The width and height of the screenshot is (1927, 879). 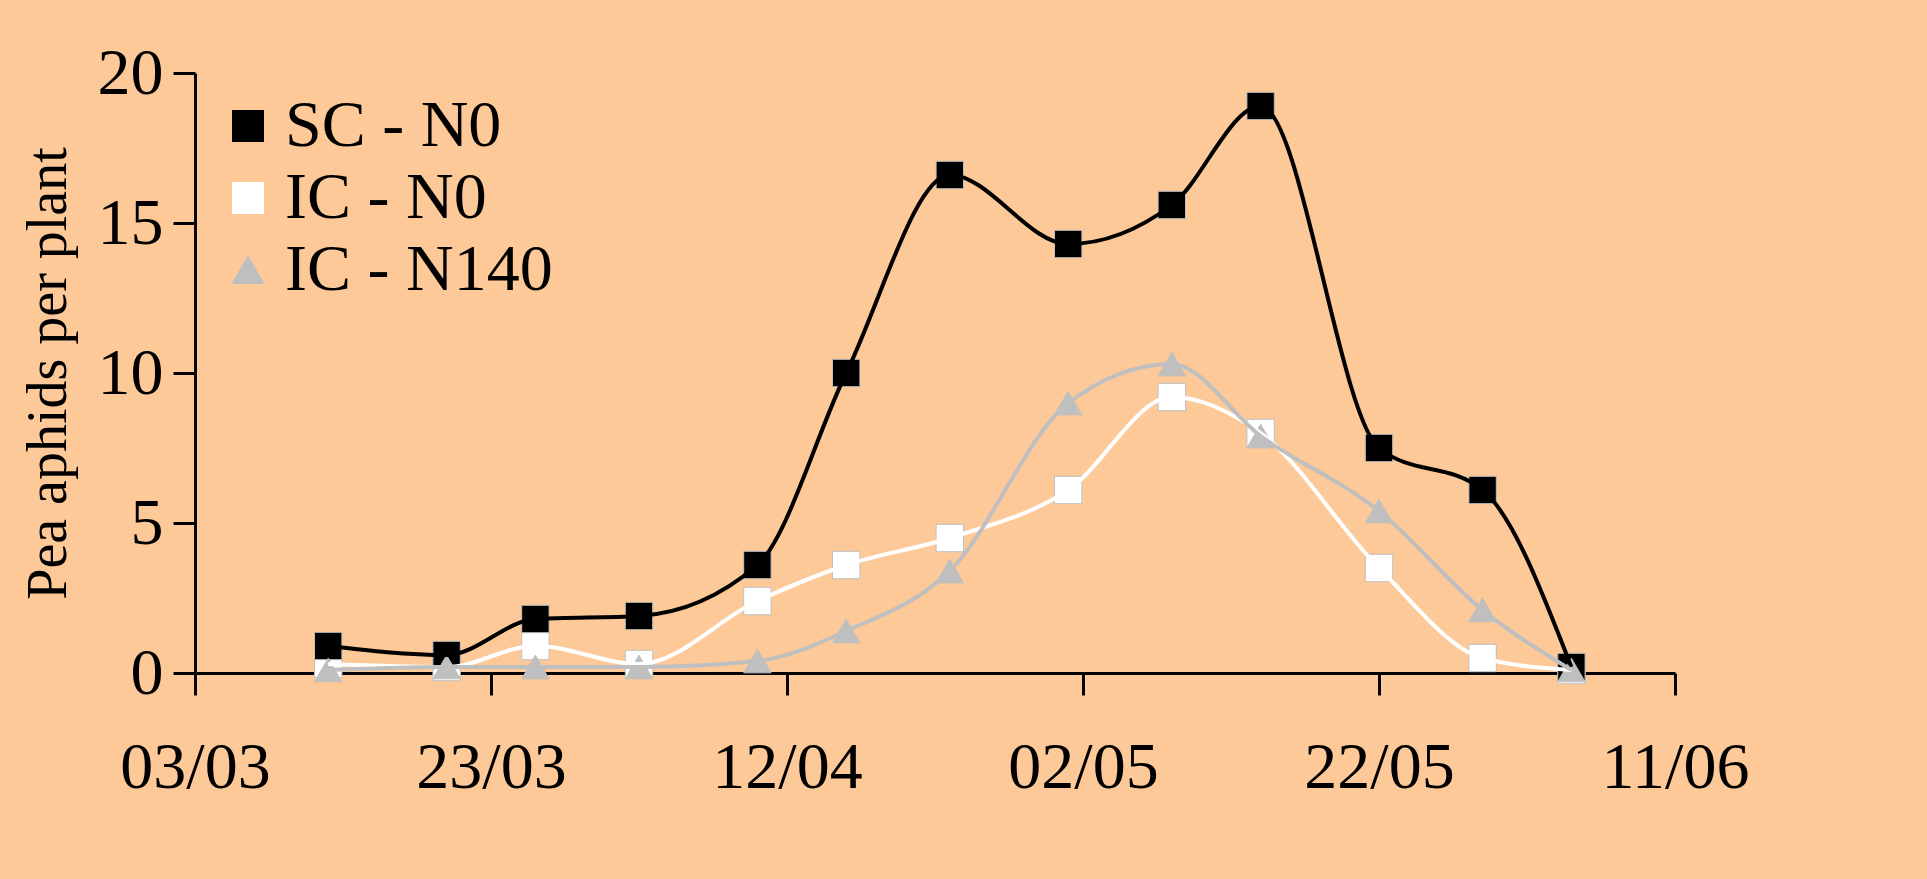 I want to click on legend-label: SC - N0, so click(x=393, y=123).